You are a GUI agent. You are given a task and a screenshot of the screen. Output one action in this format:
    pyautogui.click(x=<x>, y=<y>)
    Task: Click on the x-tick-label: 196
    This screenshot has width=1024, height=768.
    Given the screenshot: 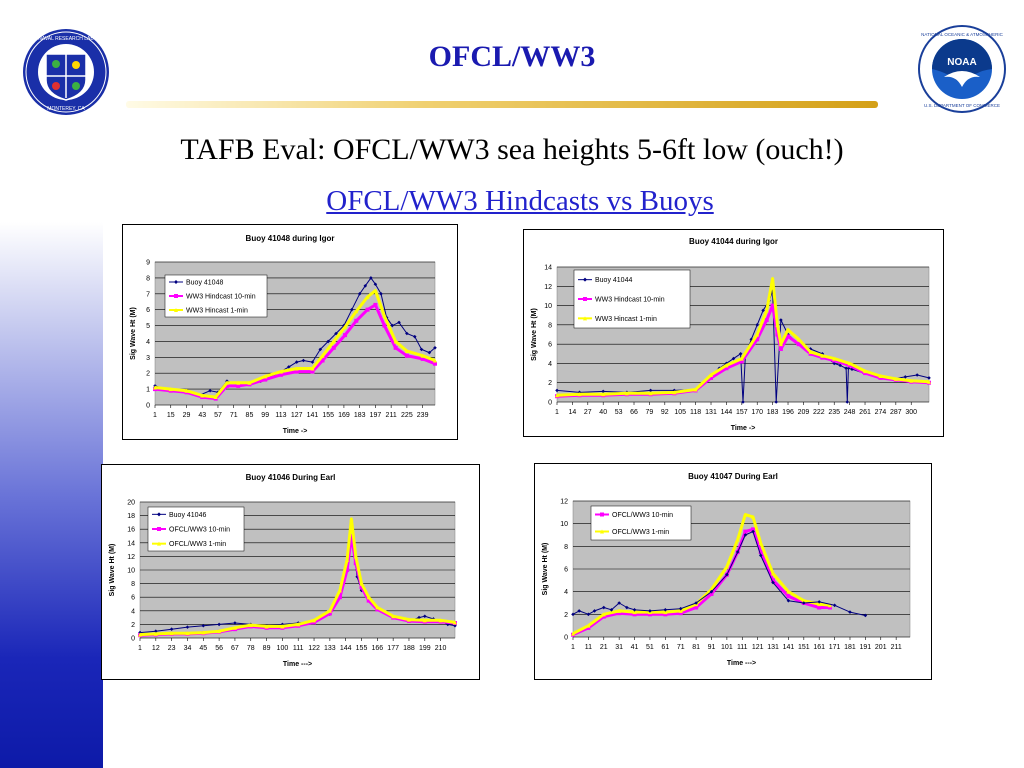 What is the action you would take?
    pyautogui.click(x=788, y=412)
    